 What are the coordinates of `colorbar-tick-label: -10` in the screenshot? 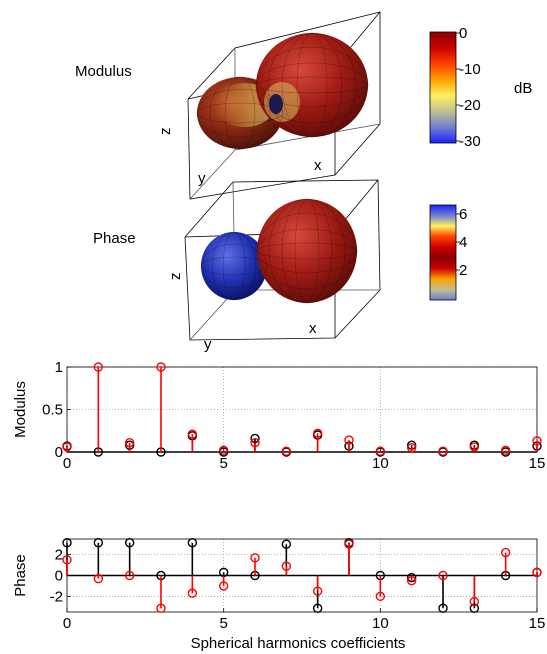 It's located at (470, 69).